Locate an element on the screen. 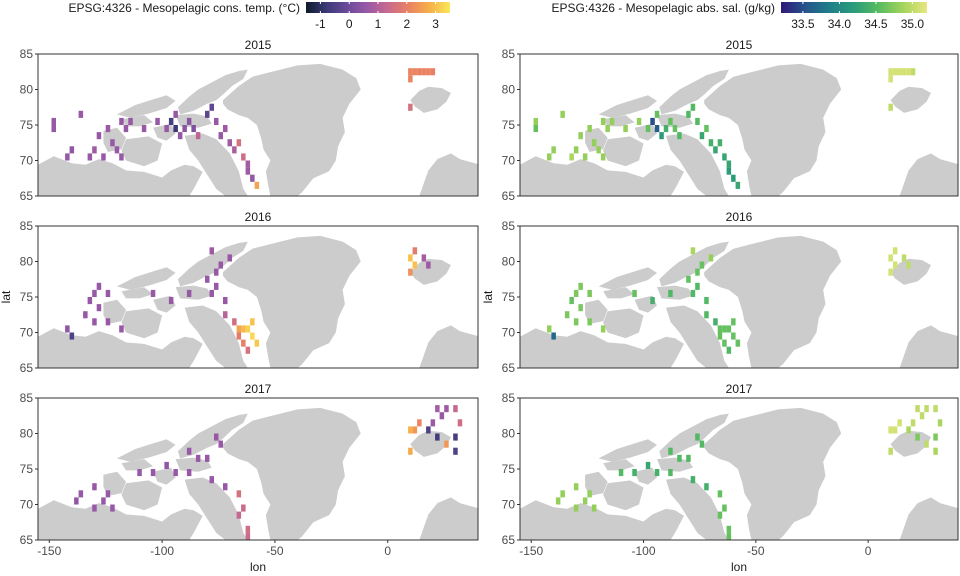 This screenshot has width=960, height=576. colorbar-tick-label: 33.5 is located at coordinates (803, 24).